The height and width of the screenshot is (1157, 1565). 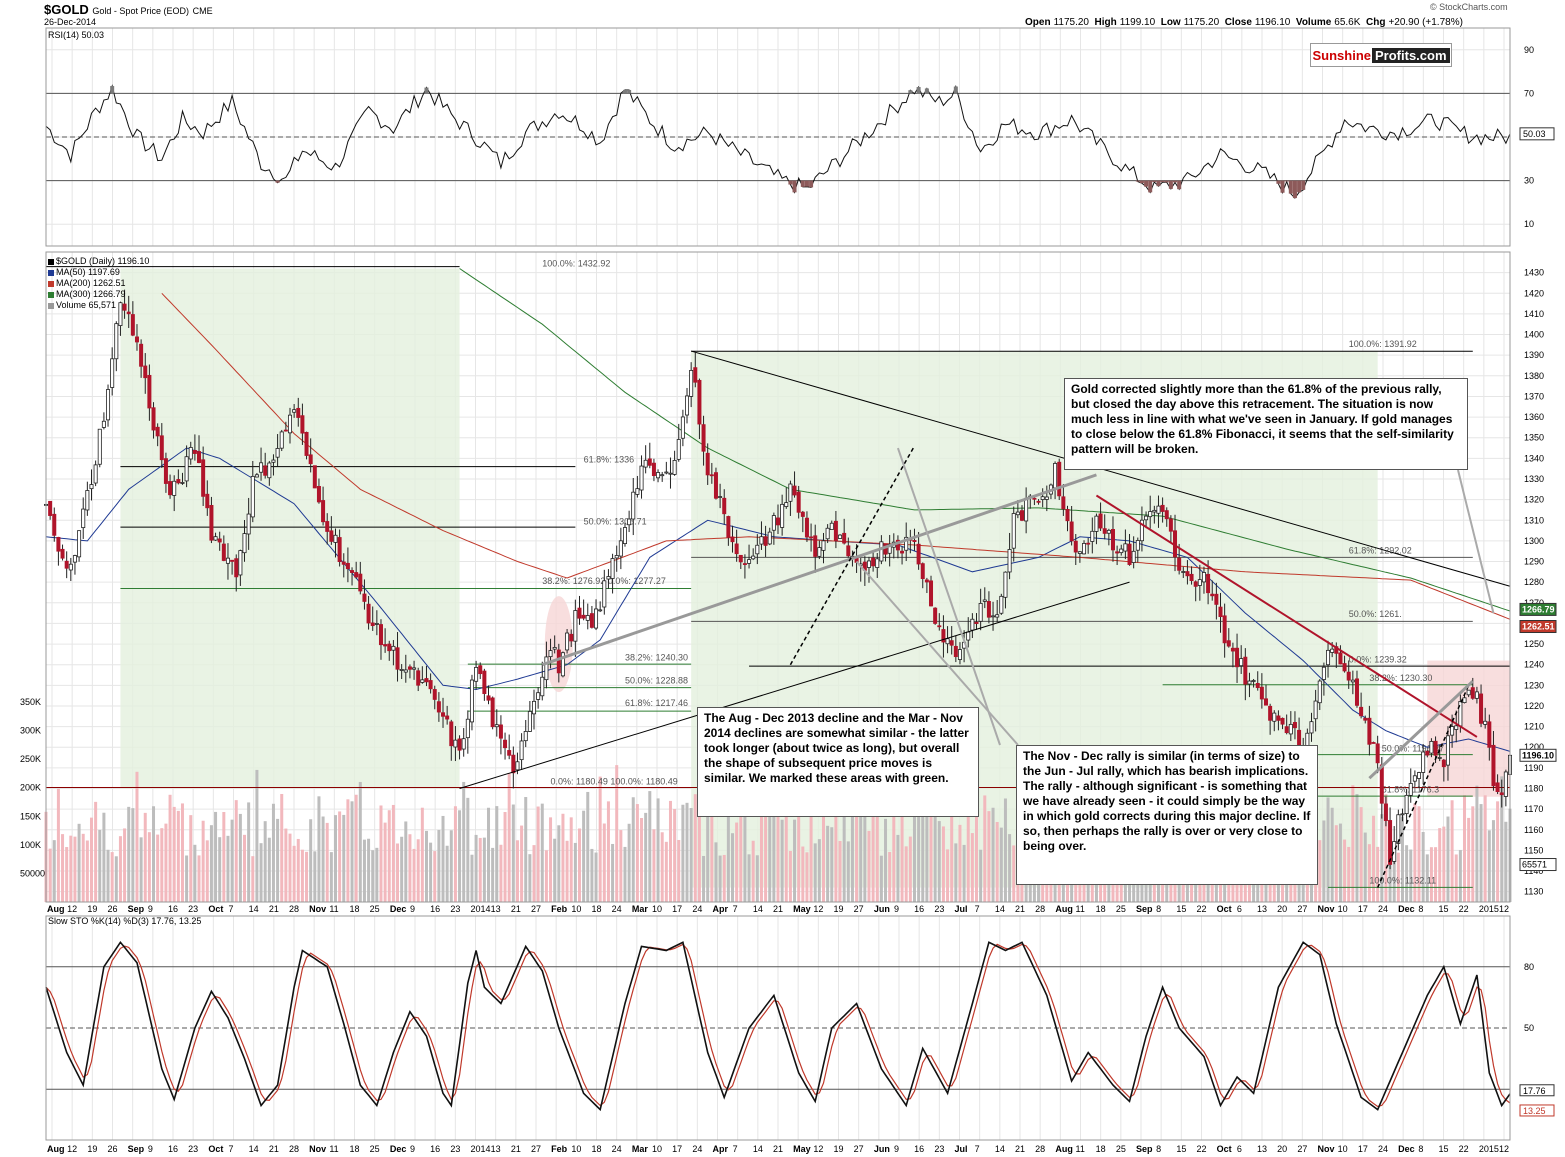 What do you see at coordinates (1239, 909) in the screenshot?
I see `x-tick-label: 6` at bounding box center [1239, 909].